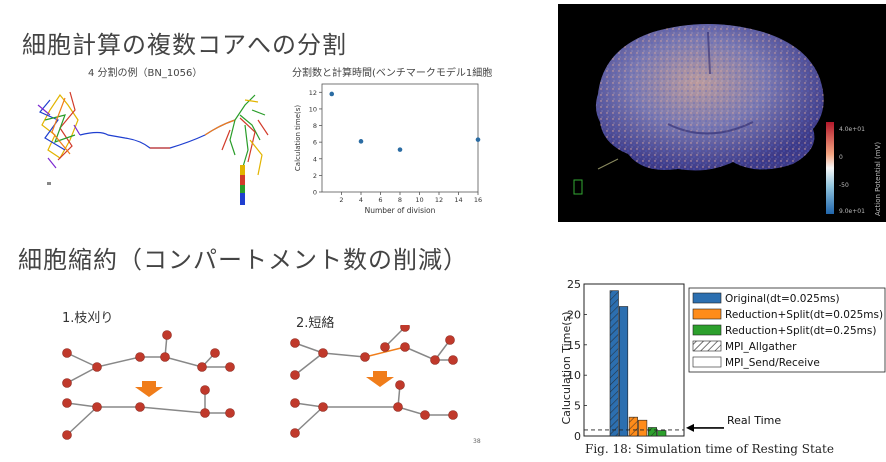 This screenshot has width=886, height=462. Describe the element at coordinates (772, 363) in the screenshot. I see `legend-entry: MPI_Send/Receive` at that location.